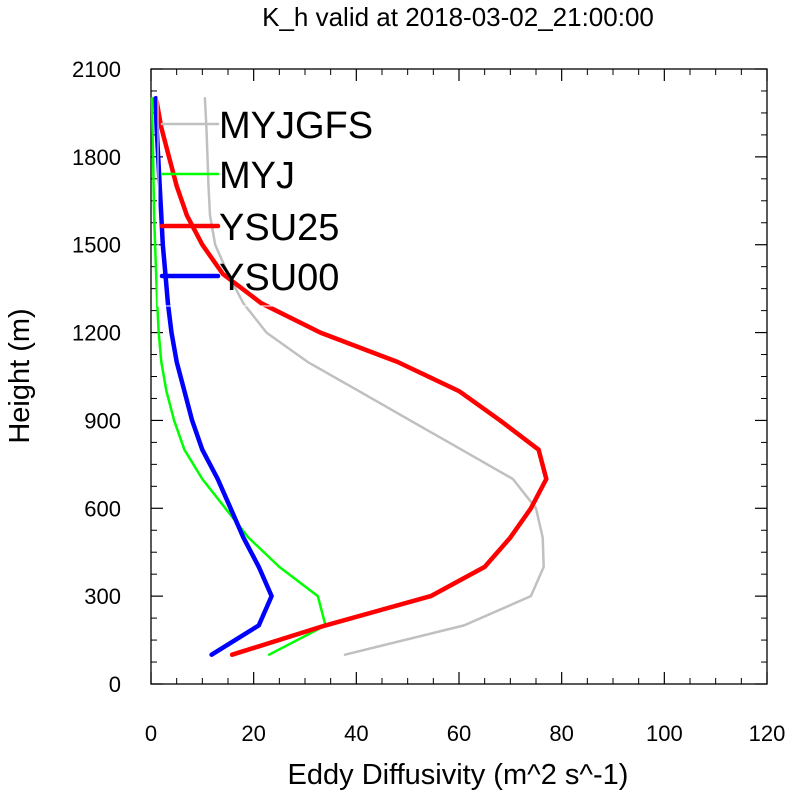 The height and width of the screenshot is (796, 788). Describe the element at coordinates (459, 733) in the screenshot. I see `x-tick-label: 60` at that location.